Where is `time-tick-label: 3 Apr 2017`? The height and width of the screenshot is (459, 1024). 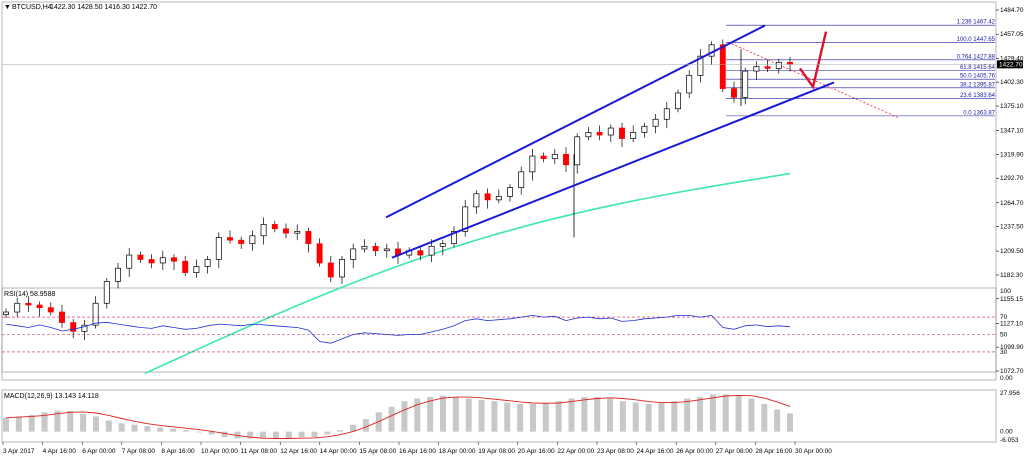
time-tick-label: 3 Apr 2017 is located at coordinates (19, 451).